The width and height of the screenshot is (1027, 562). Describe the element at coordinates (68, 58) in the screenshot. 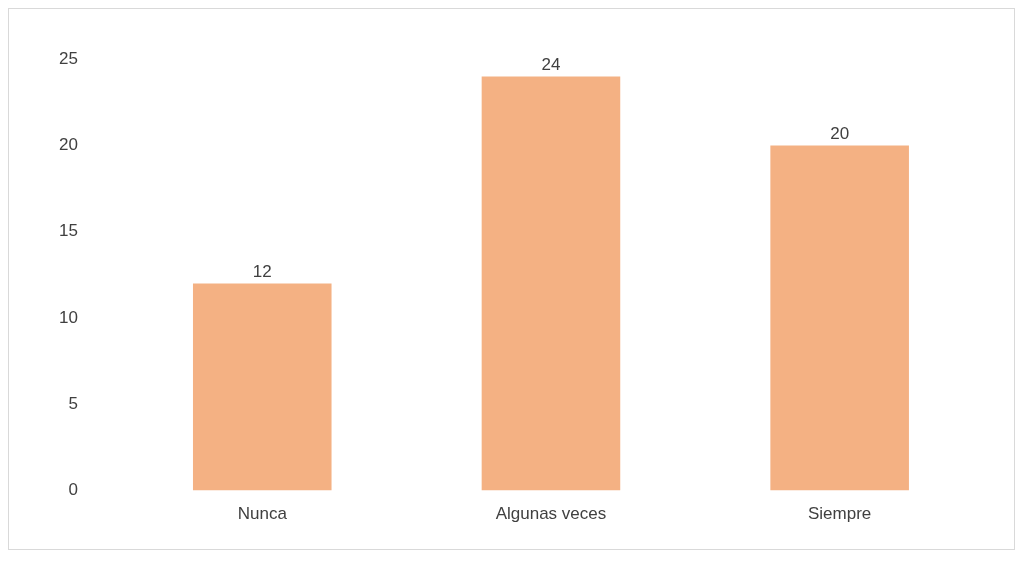

I see `y-tick-label: 25` at that location.